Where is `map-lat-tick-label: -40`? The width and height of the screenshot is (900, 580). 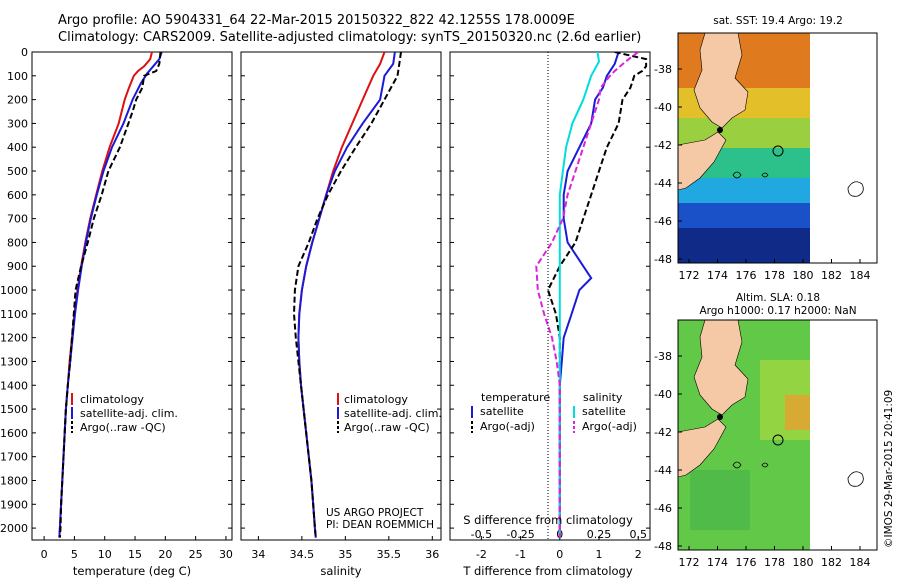 map-lat-tick-label: -40 is located at coordinates (663, 394).